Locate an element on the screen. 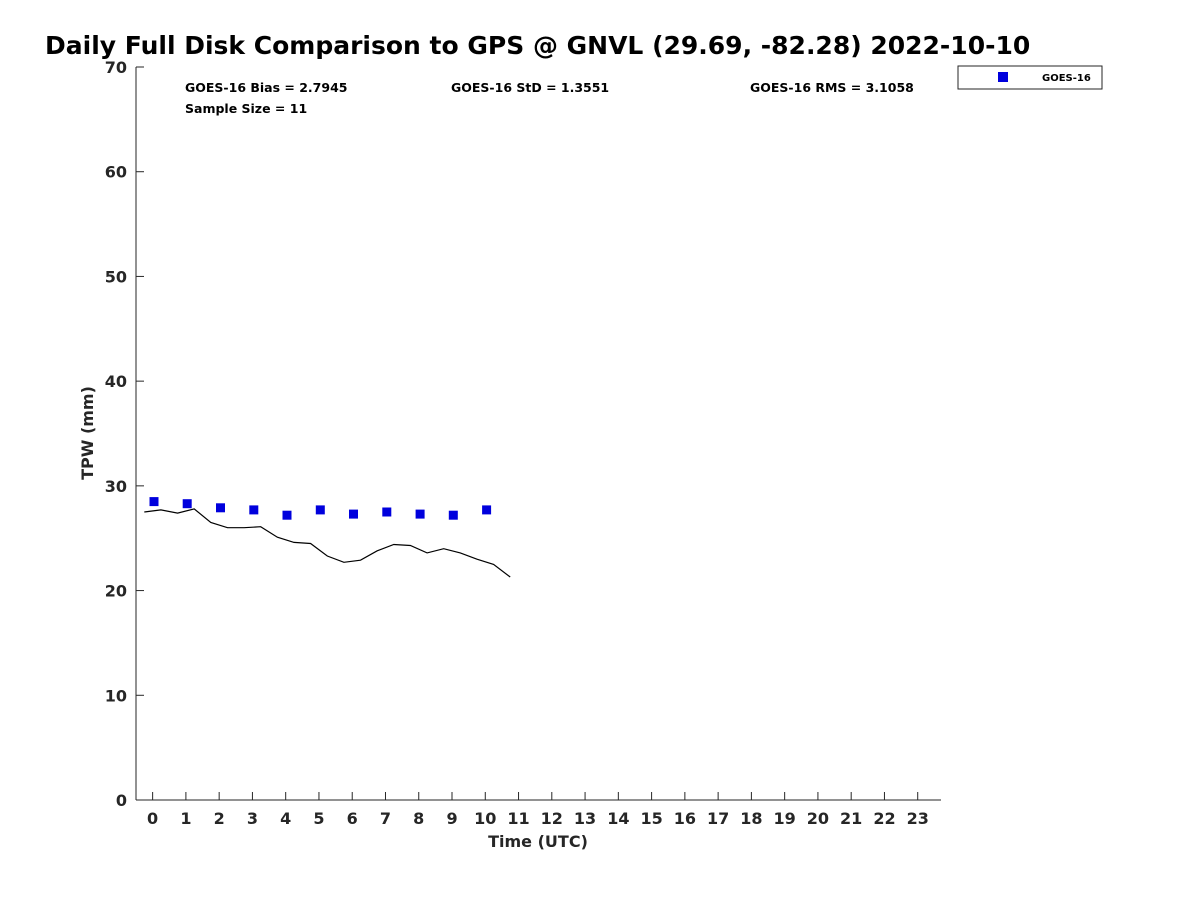  x-tick-label: 15 is located at coordinates (651, 818).